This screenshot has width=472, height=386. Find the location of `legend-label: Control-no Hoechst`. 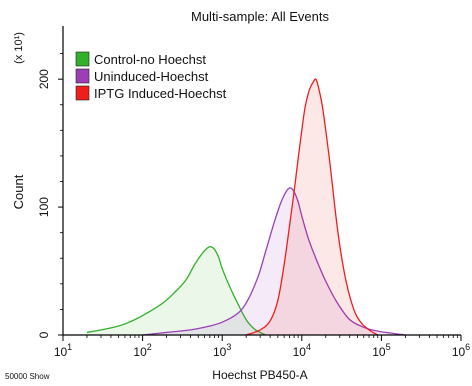

legend-label: Control-no Hoechst is located at coordinates (150, 59).